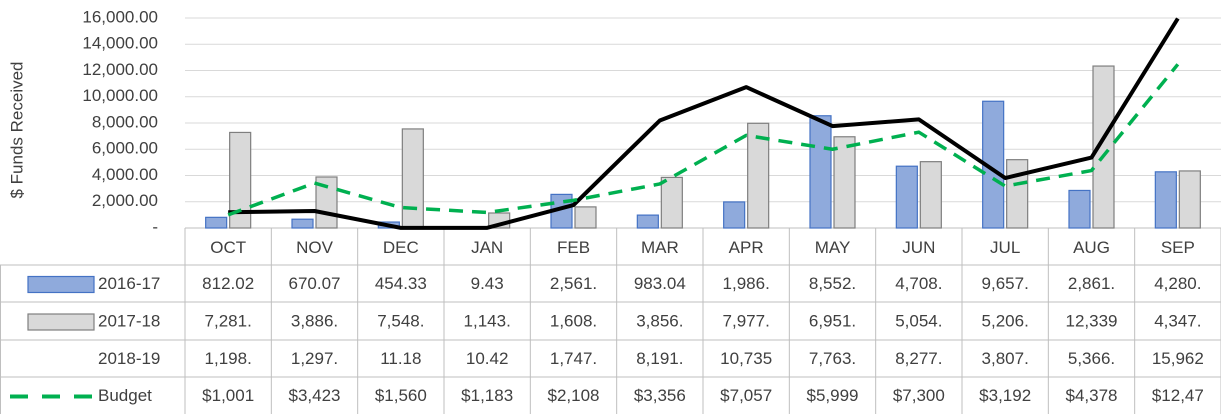  I want to click on x-tick-label: SEP, so click(1178, 247).